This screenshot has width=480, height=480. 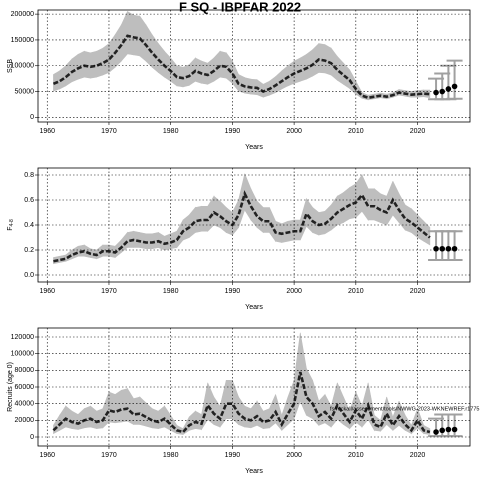 What do you see at coordinates (109, 131) in the screenshot?
I see `x-tick-label: 1970` at bounding box center [109, 131].